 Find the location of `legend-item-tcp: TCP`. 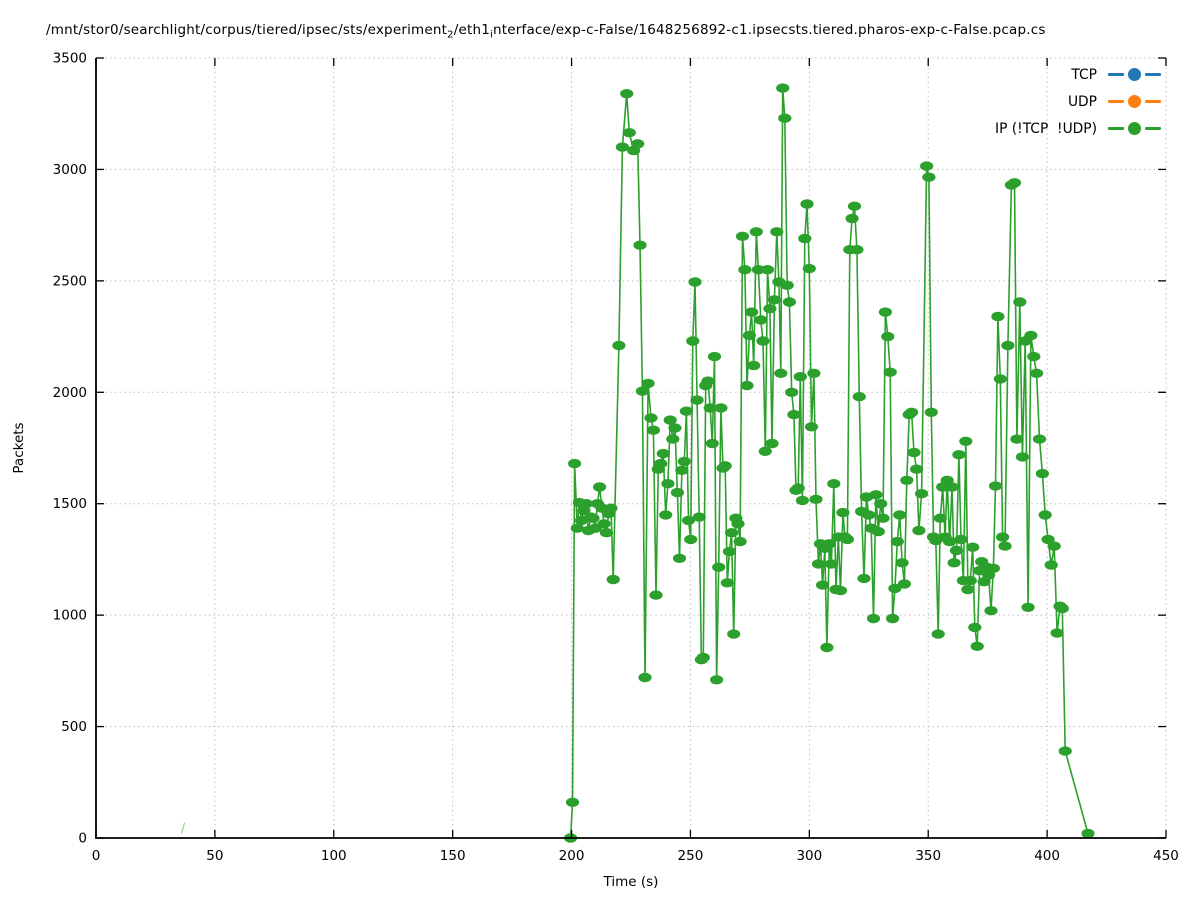

legend-item-tcp: TCP is located at coordinates (1078, 74).